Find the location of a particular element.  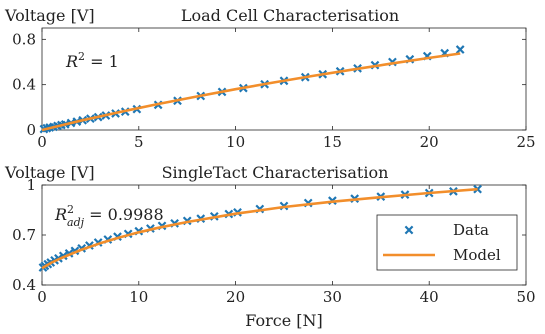

legend-swatch-data is located at coordinates (409, 230).